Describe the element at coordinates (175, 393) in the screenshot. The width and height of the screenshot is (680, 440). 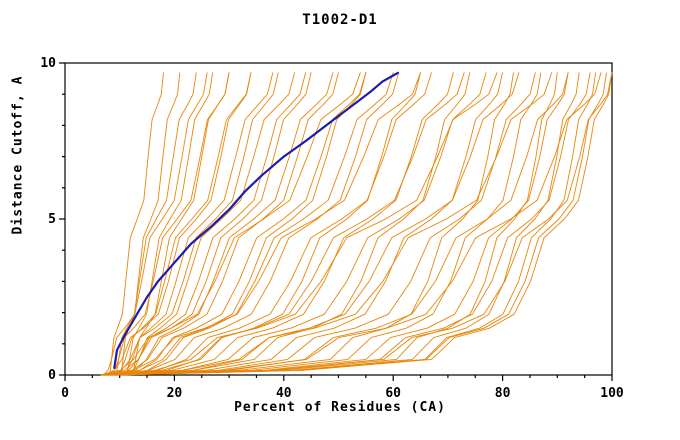
I see `x-tick-label: 20` at that location.